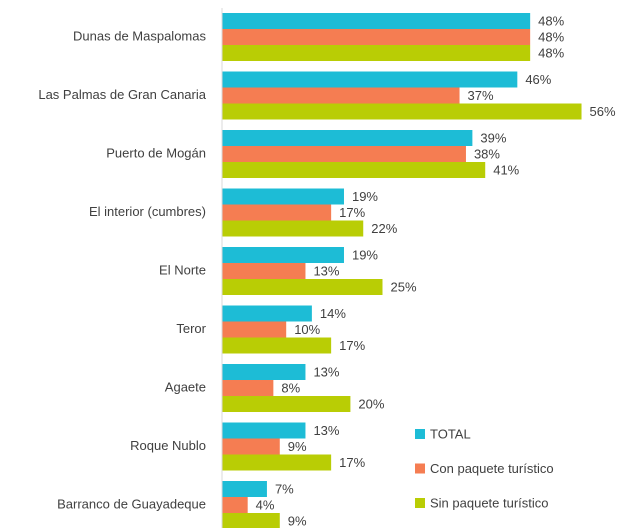  Describe the element at coordinates (371, 403) in the screenshot. I see `value-label: 20%` at that location.